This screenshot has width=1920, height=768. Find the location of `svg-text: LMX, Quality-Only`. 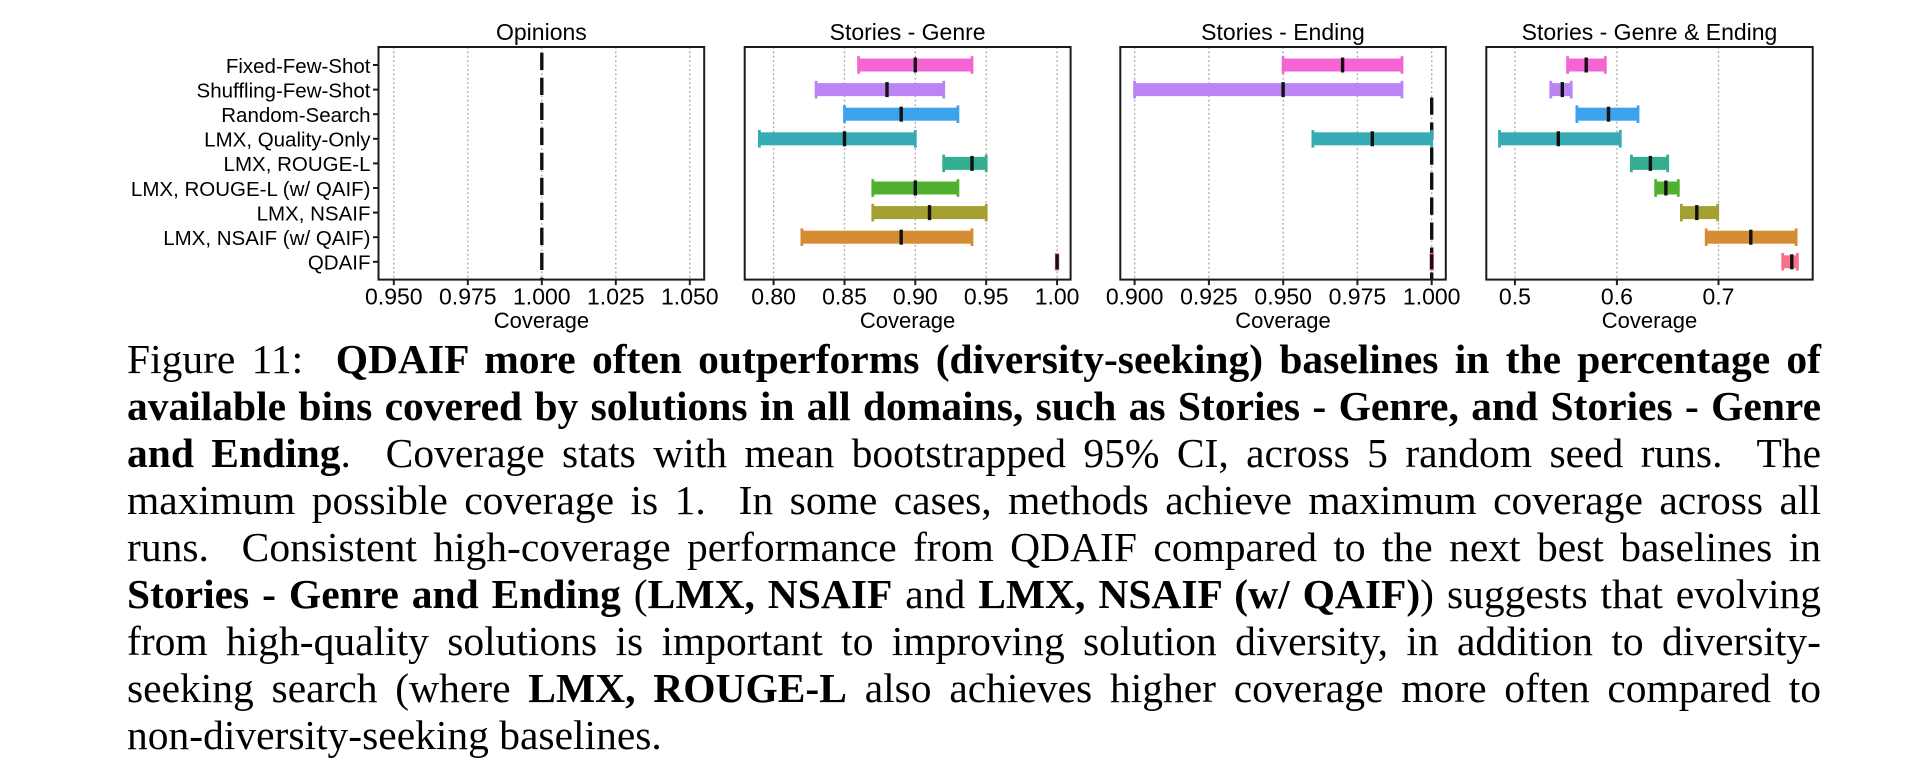

svg-text: LMX, Quality-Only is located at coordinates (287, 140).